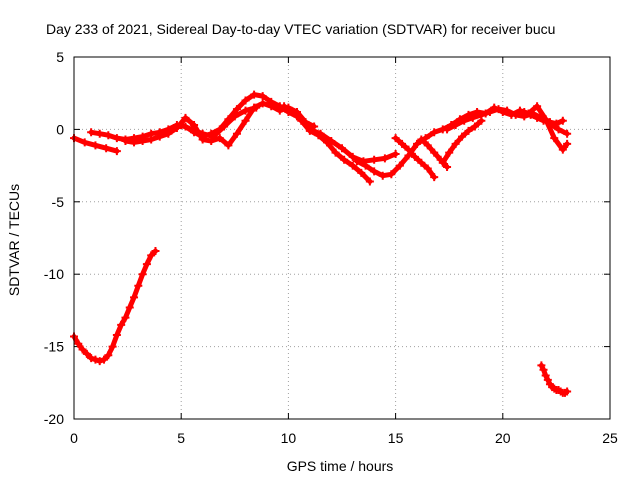 This screenshot has width=640, height=480. Describe the element at coordinates (340, 466) in the screenshot. I see `x-axis-label: GPS time / hours` at that location.